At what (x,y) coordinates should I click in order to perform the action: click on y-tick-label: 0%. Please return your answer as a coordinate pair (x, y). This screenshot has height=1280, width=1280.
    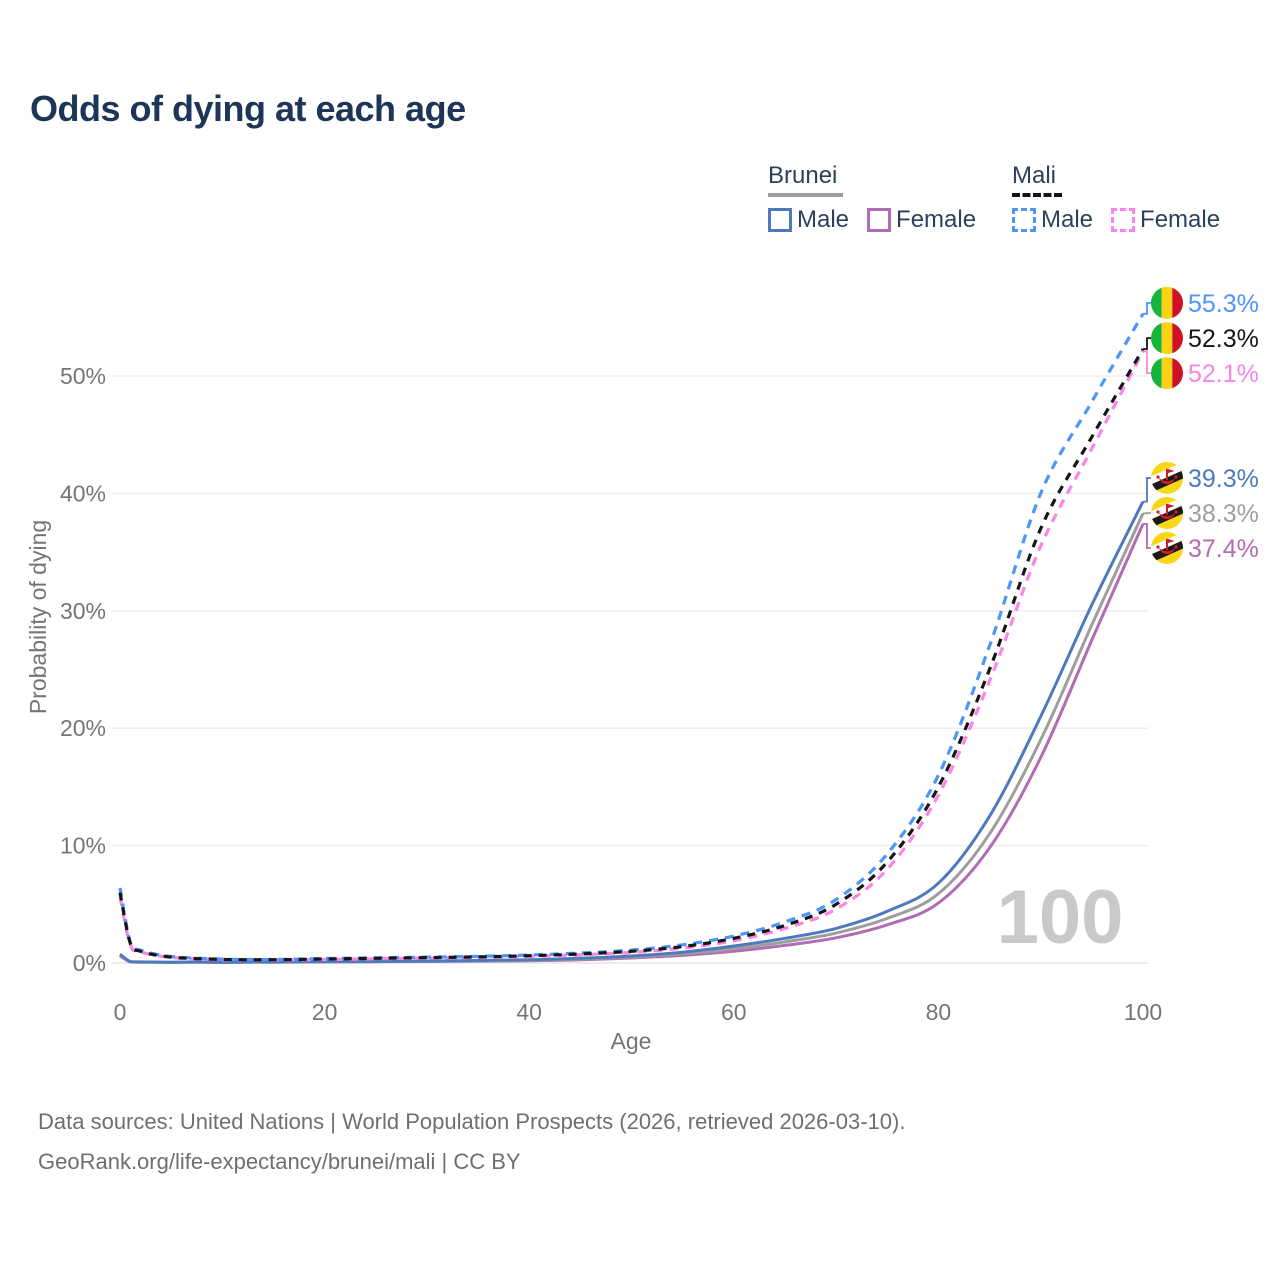
    Looking at the image, I should click on (89, 963).